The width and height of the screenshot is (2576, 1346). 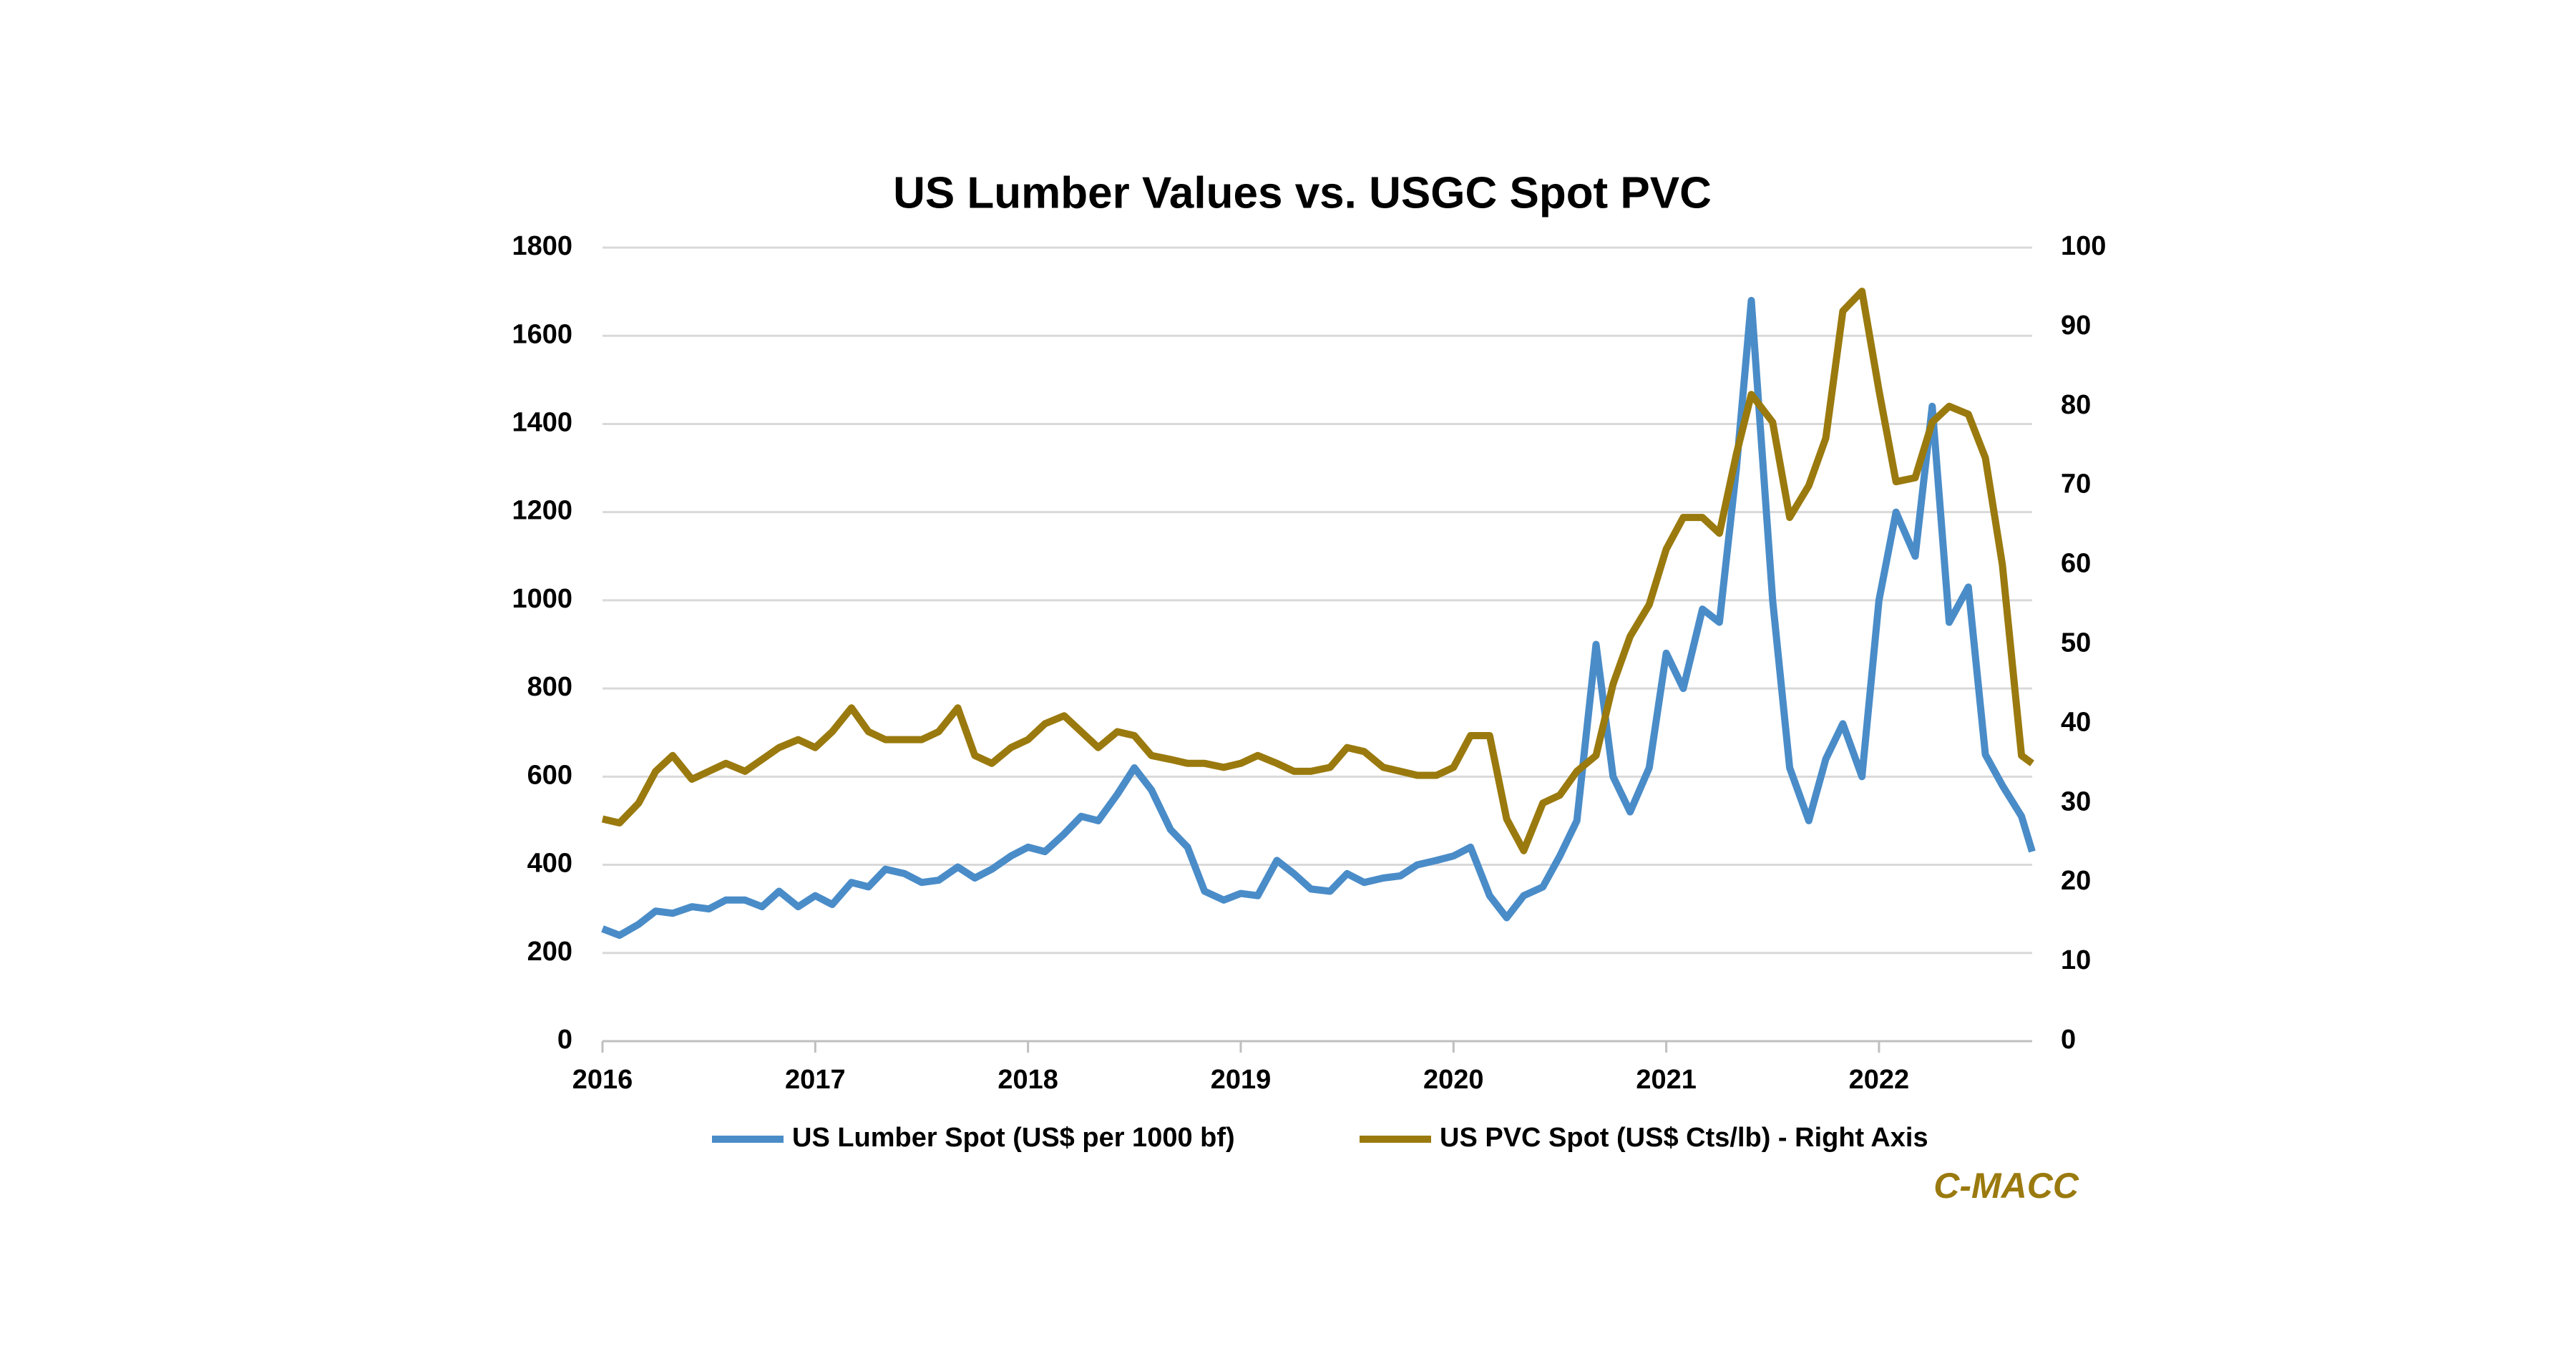 What do you see at coordinates (602, 1080) in the screenshot?
I see `x-tick-label: 2016` at bounding box center [602, 1080].